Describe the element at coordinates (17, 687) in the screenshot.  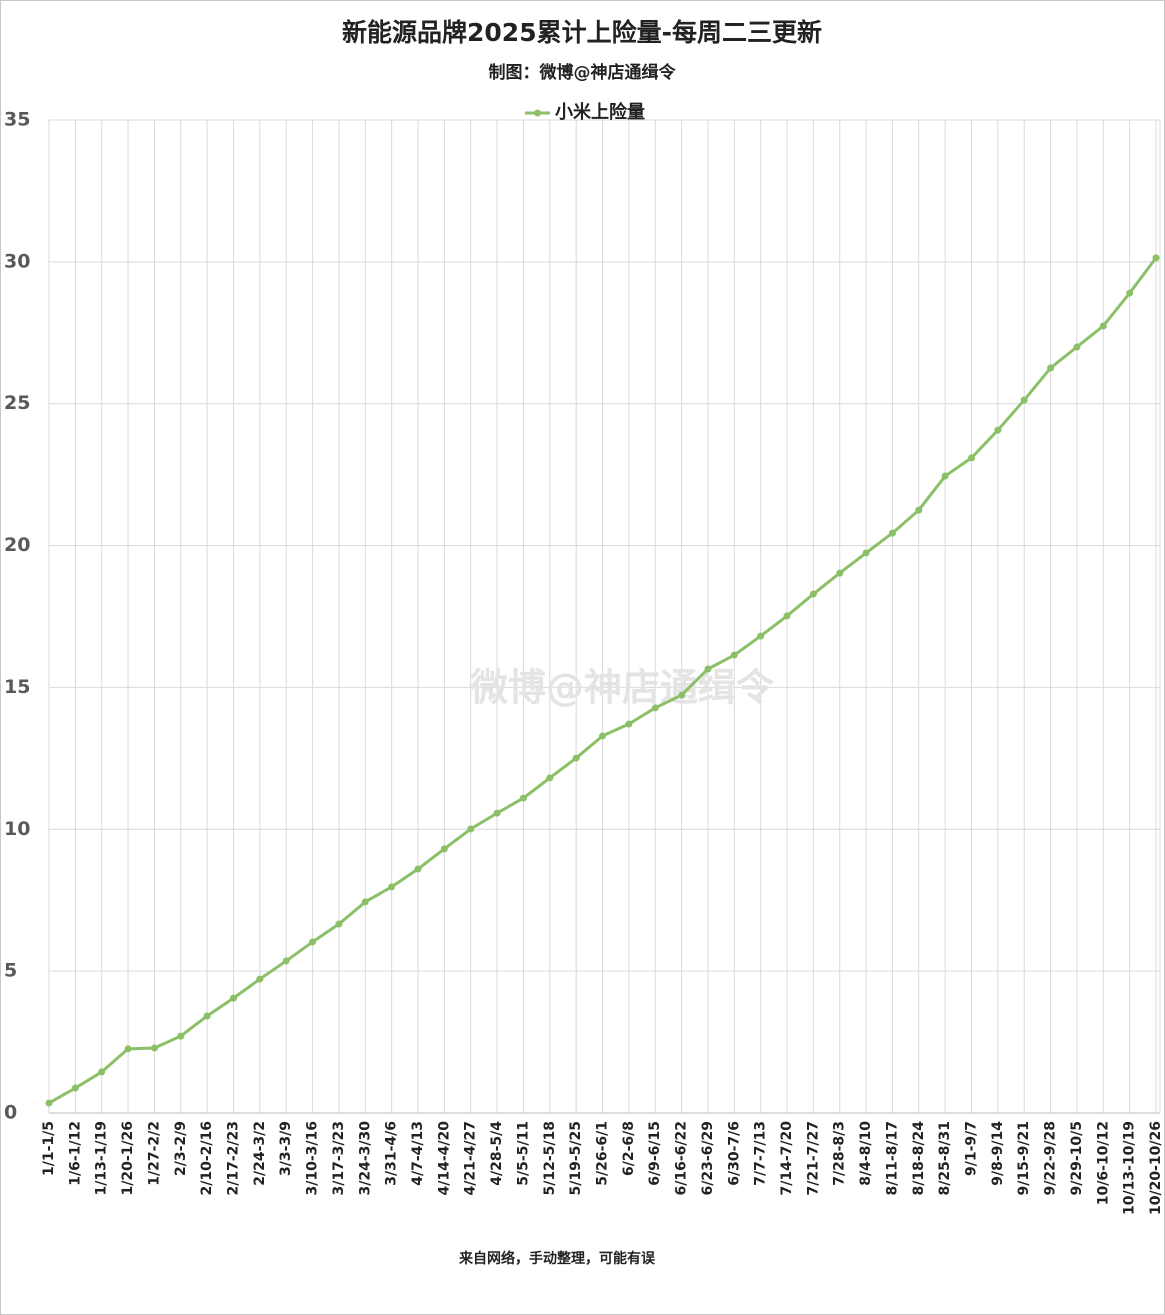
I see `y-tick-label: 15` at that location.